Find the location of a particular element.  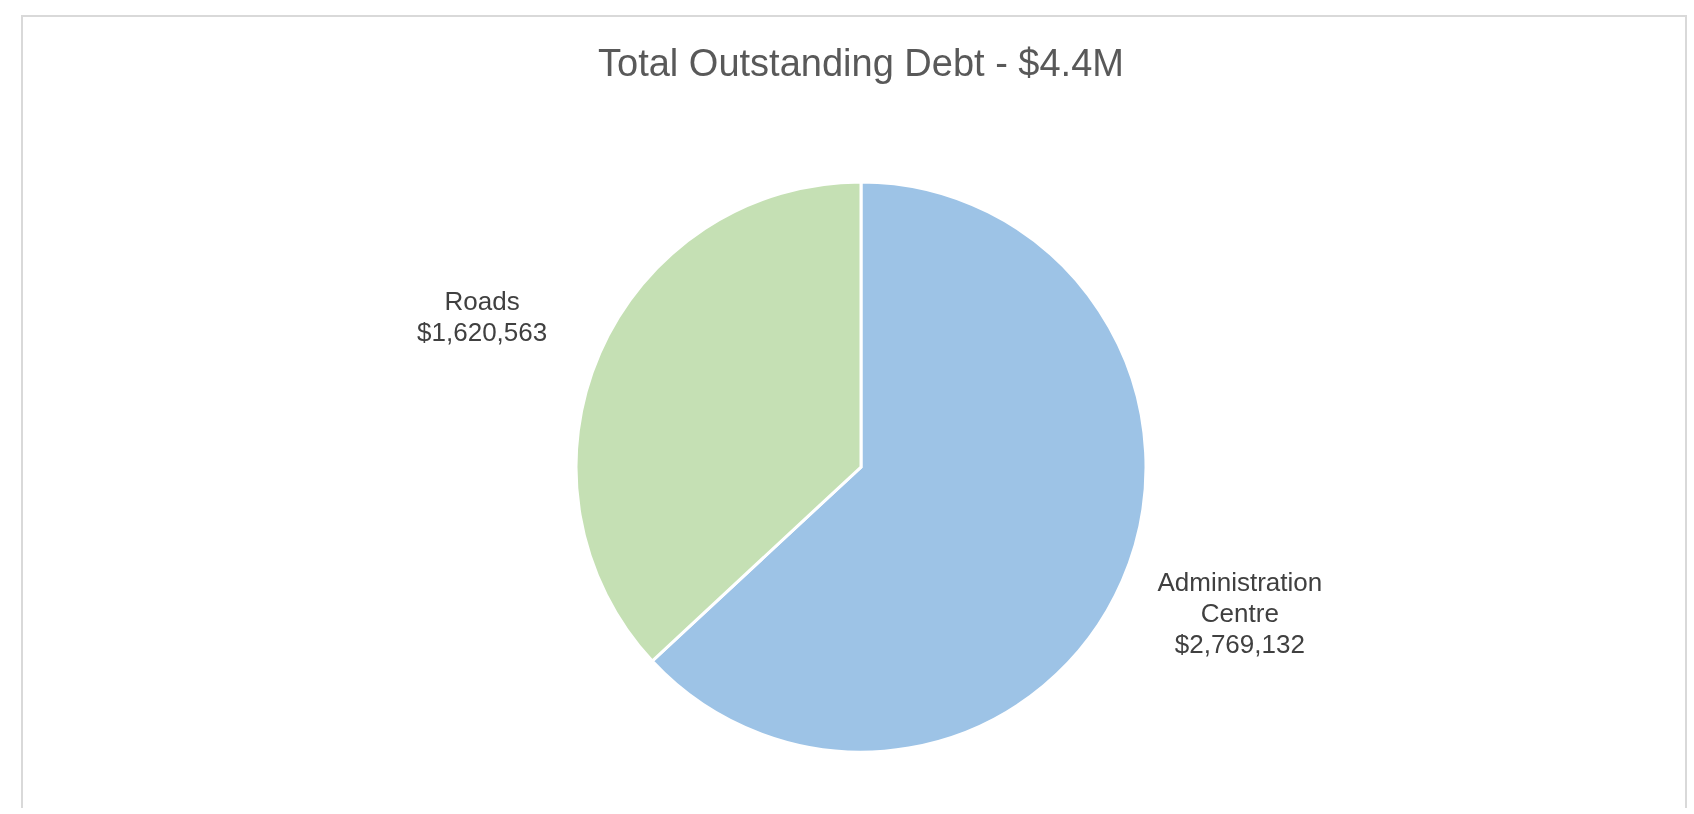

data-label: $1,620,563 is located at coordinates (482, 332).